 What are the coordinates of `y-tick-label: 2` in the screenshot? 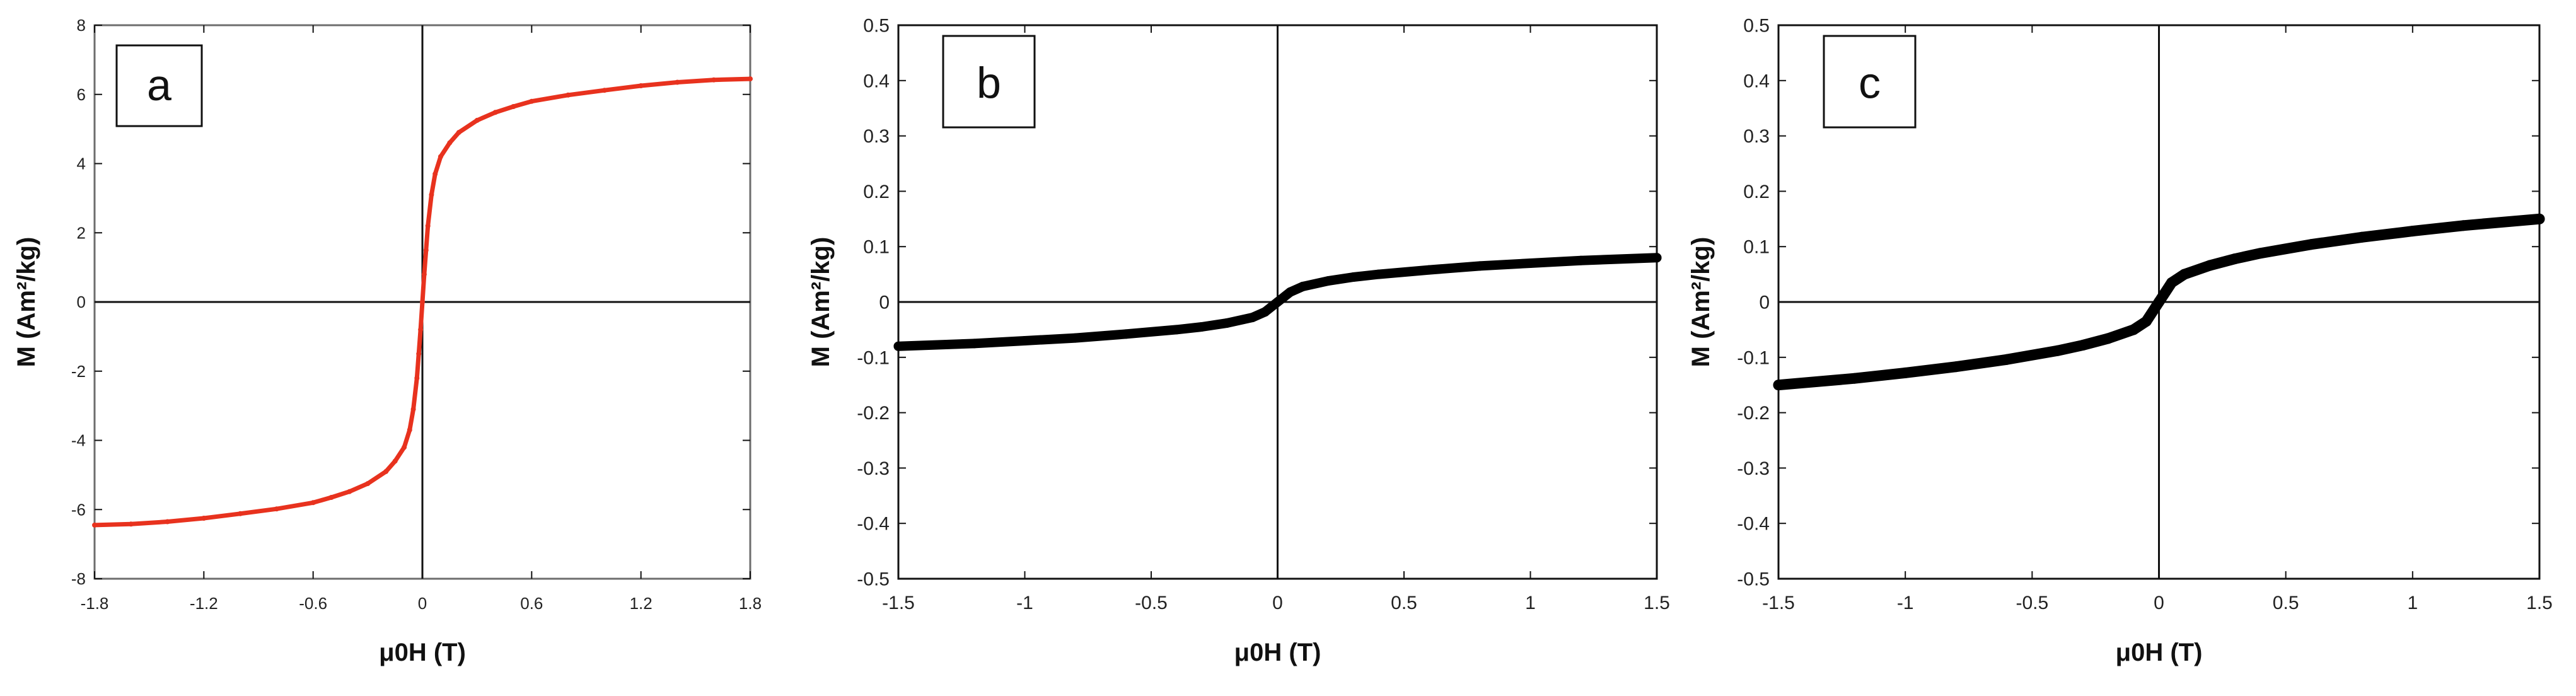 It's located at (81, 233).